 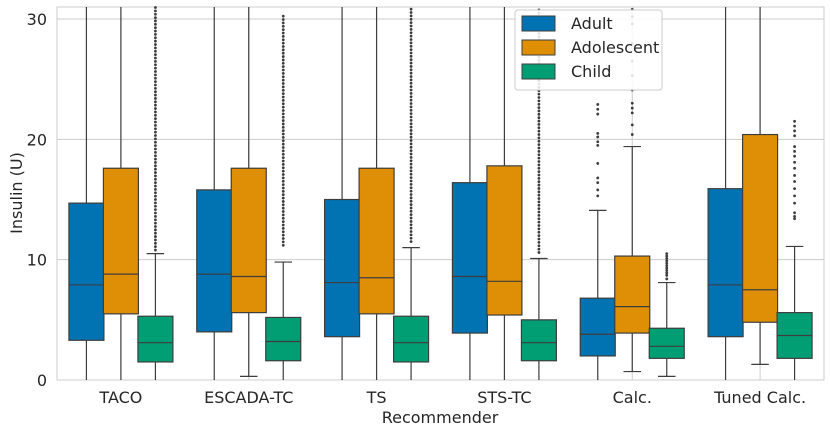 I want to click on y-tick-label: 30, so click(x=37, y=19).